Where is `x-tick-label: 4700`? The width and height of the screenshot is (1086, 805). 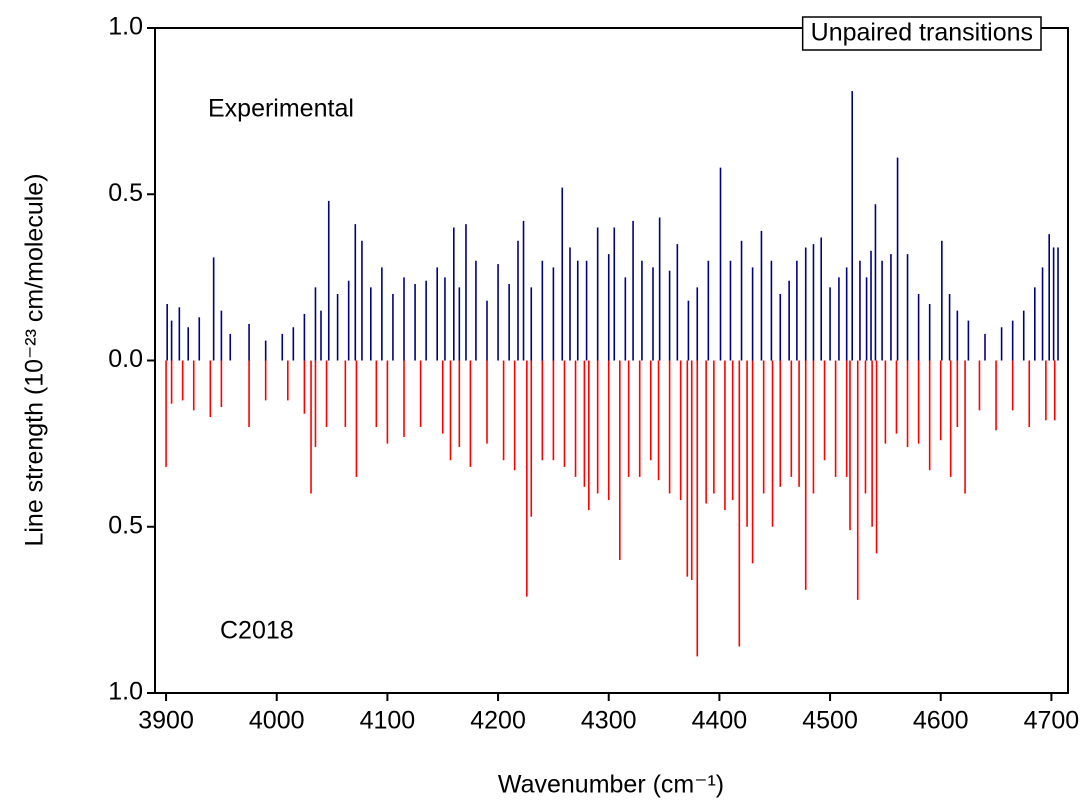 x-tick-label: 4700 is located at coordinates (1052, 721).